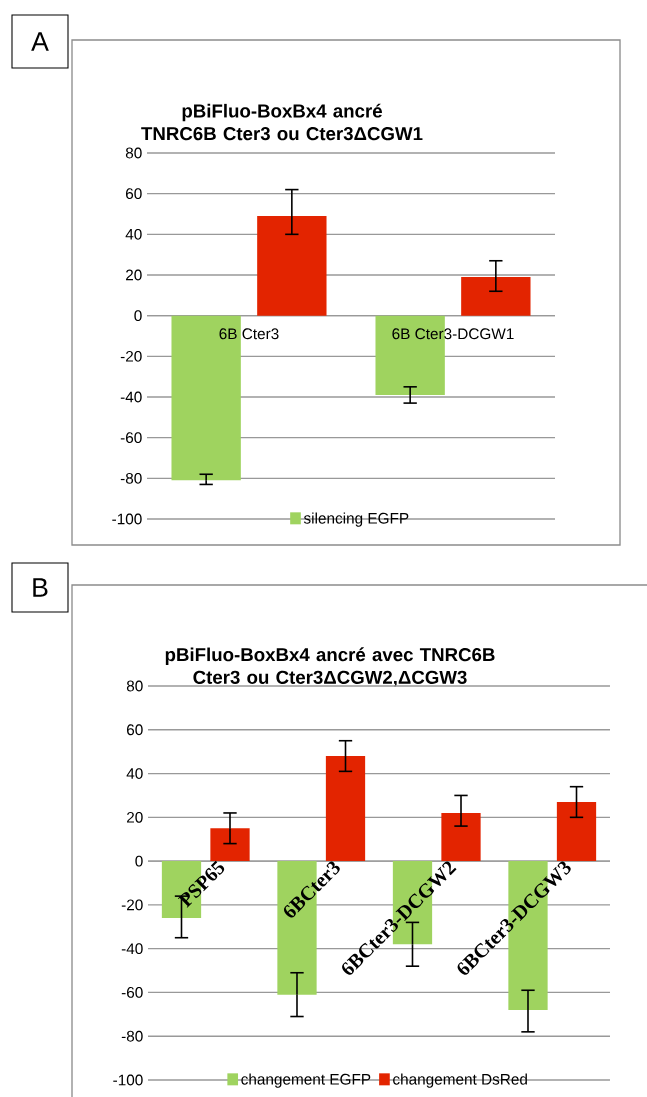  What do you see at coordinates (282, 122) in the screenshot?
I see `chart-title: pBiFluo-BoxBx4 ancré TNRC6B Cter3 ou Cter3ΔCGW1` at bounding box center [282, 122].